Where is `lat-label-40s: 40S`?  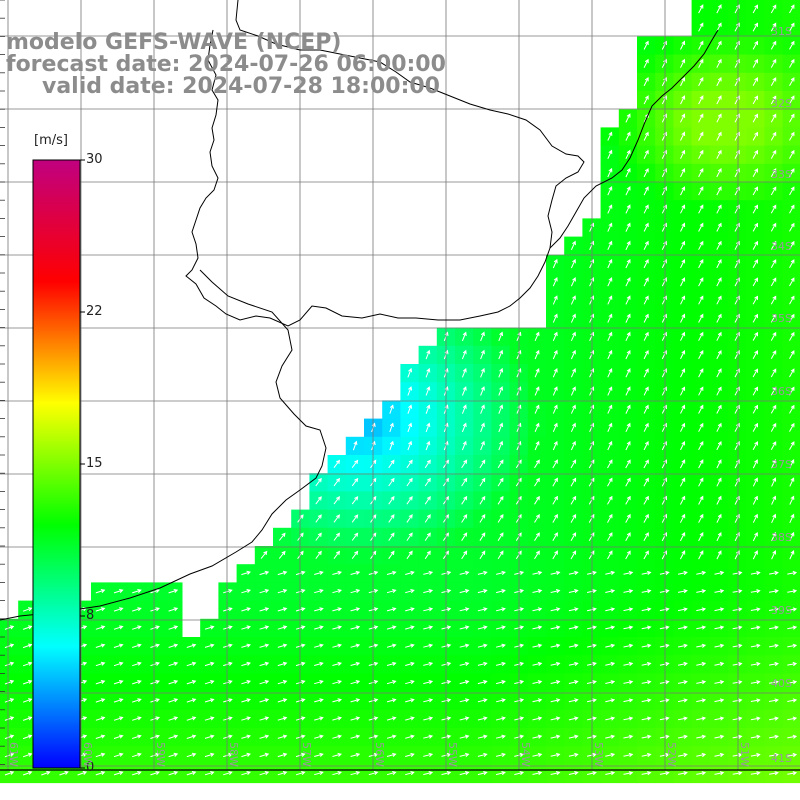 lat-label-40s: 40S is located at coordinates (781, 683).